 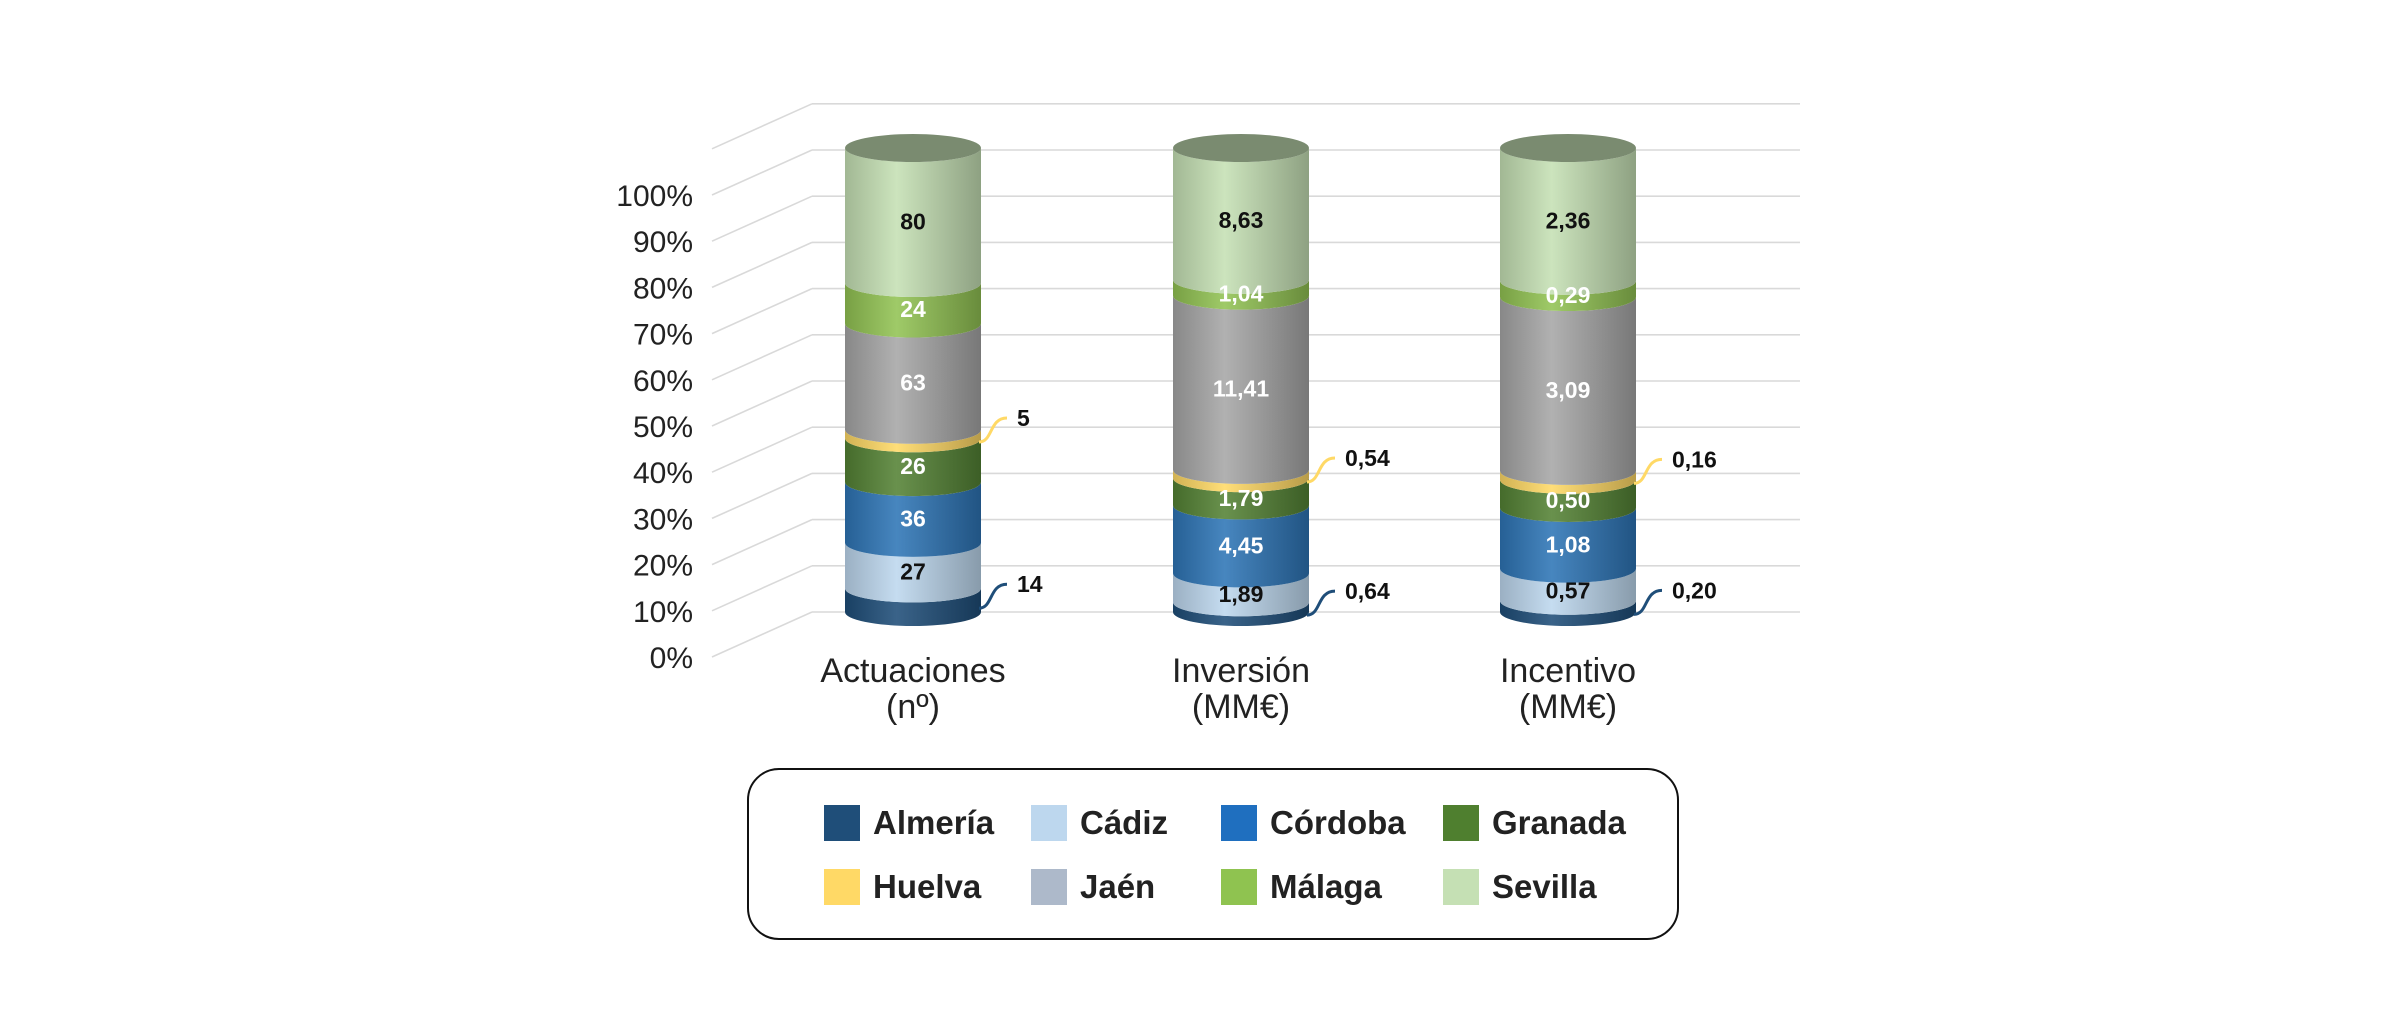 I want to click on legend-item-sevilla: Sevilla, so click(x=1543, y=887).